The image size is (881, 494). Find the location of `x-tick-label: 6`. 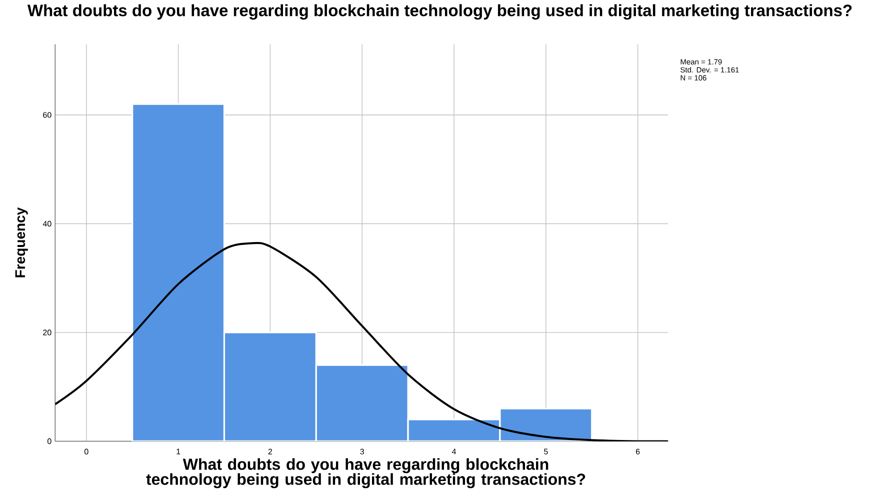

x-tick-label: 6 is located at coordinates (638, 451).